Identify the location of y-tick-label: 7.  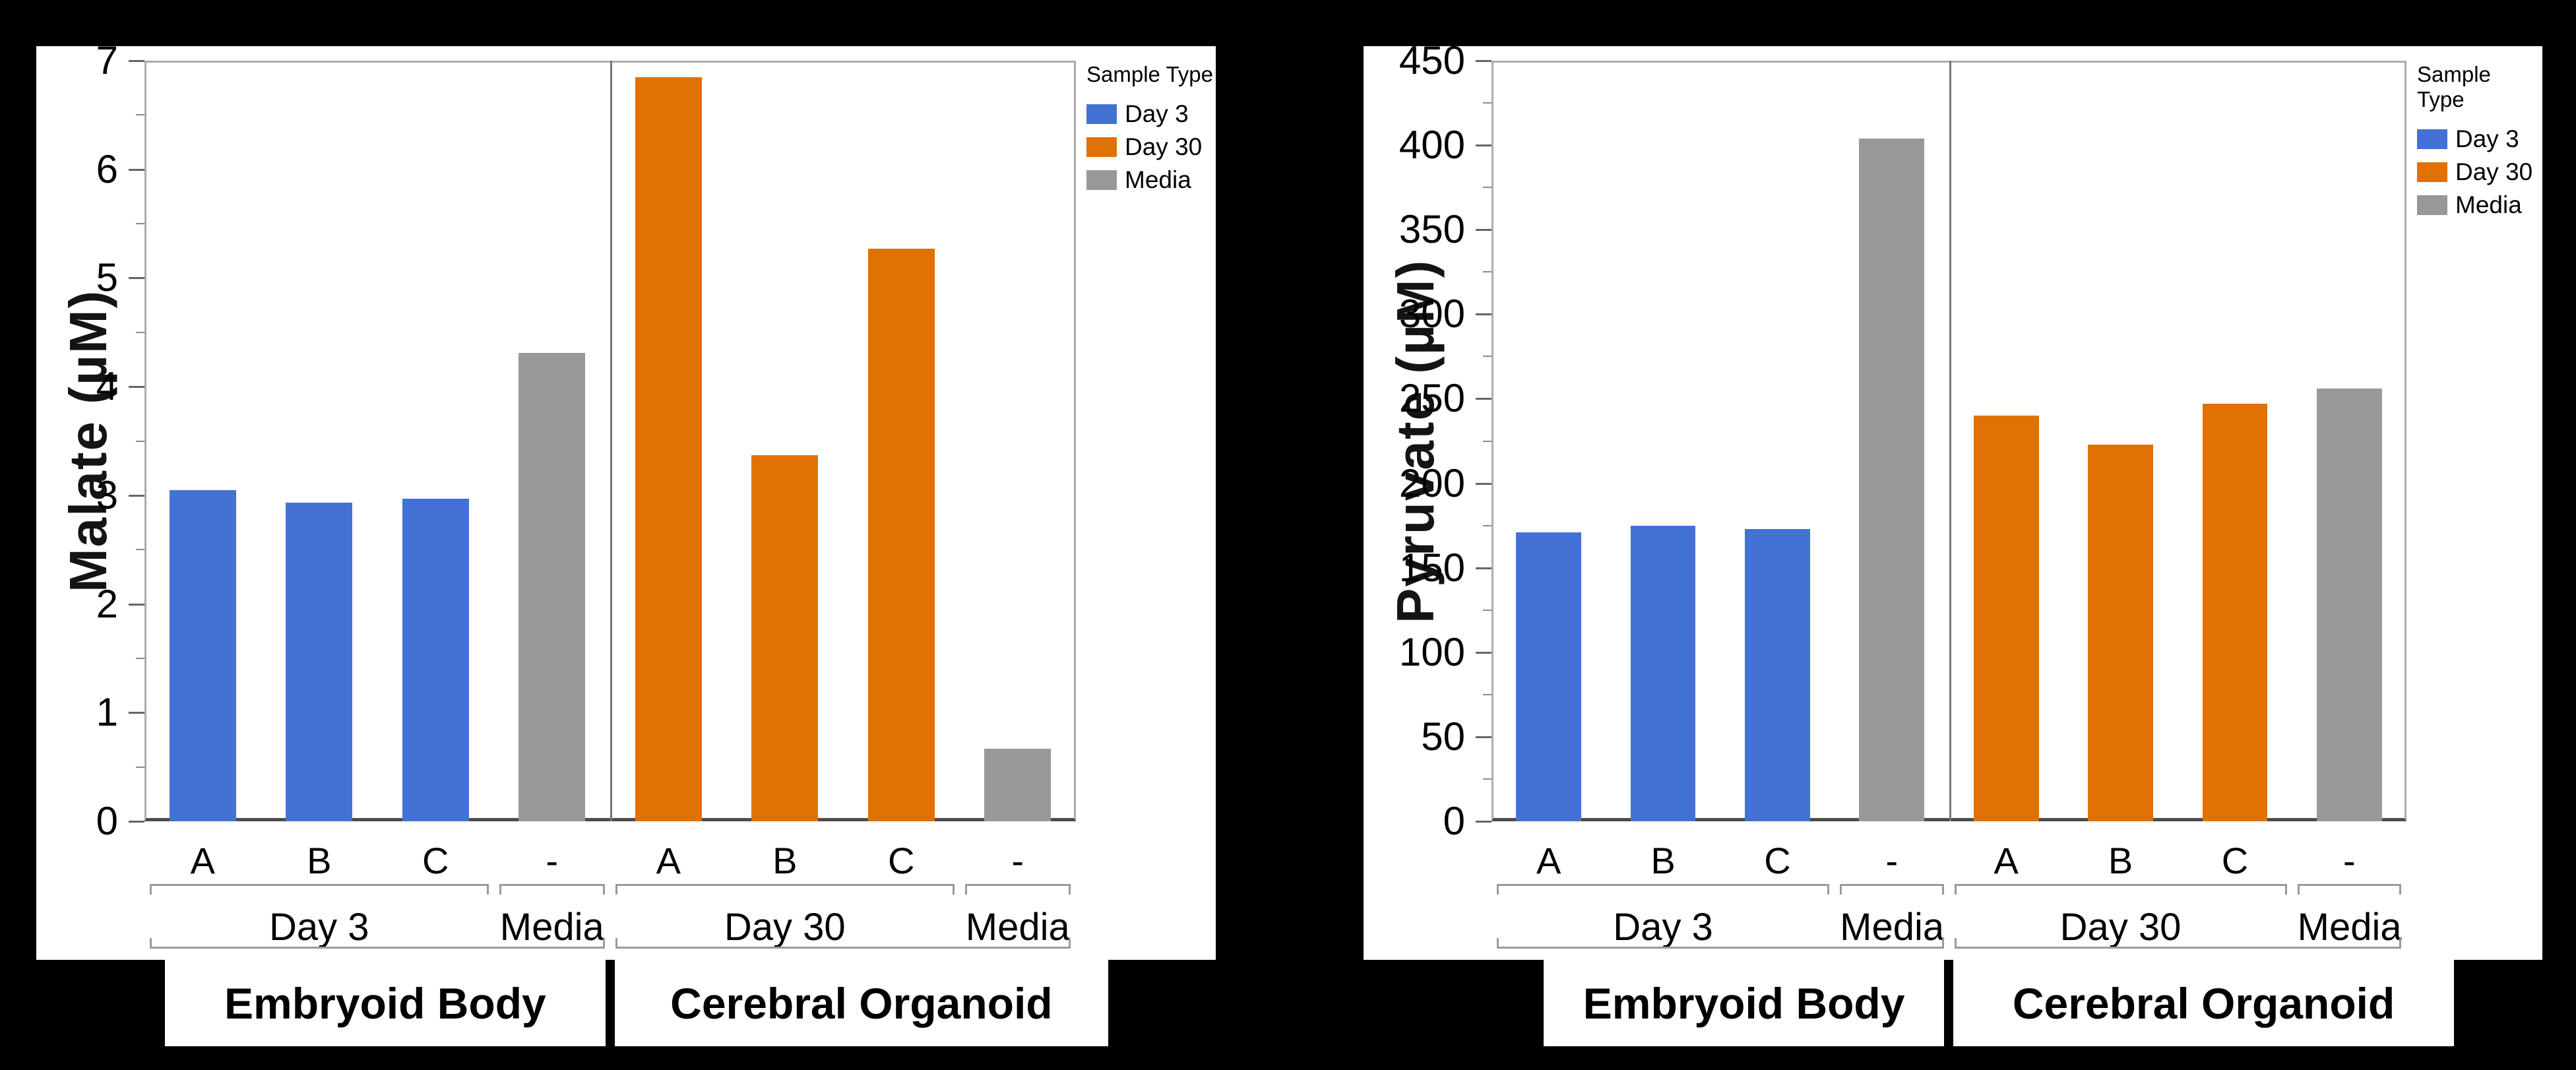
(107, 60).